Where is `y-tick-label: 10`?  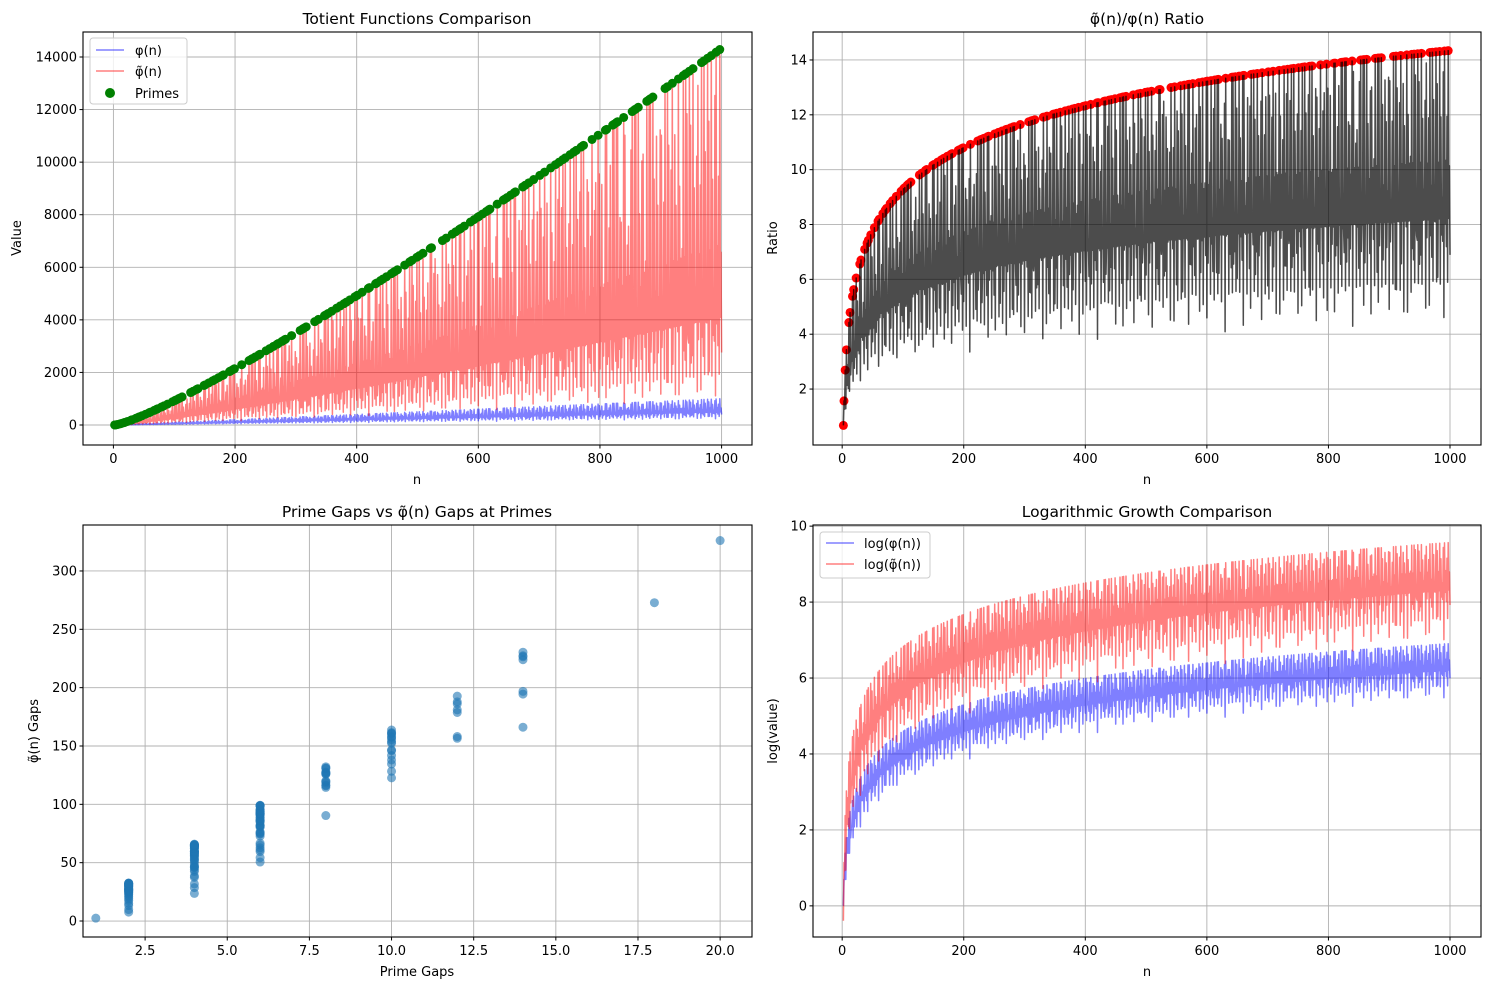
y-tick-label: 10 is located at coordinates (798, 527).